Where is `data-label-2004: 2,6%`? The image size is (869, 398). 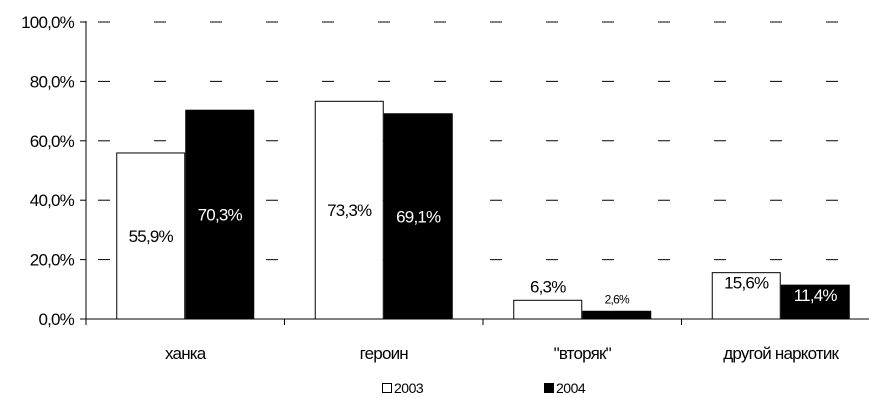 data-label-2004: 2,6% is located at coordinates (617, 299).